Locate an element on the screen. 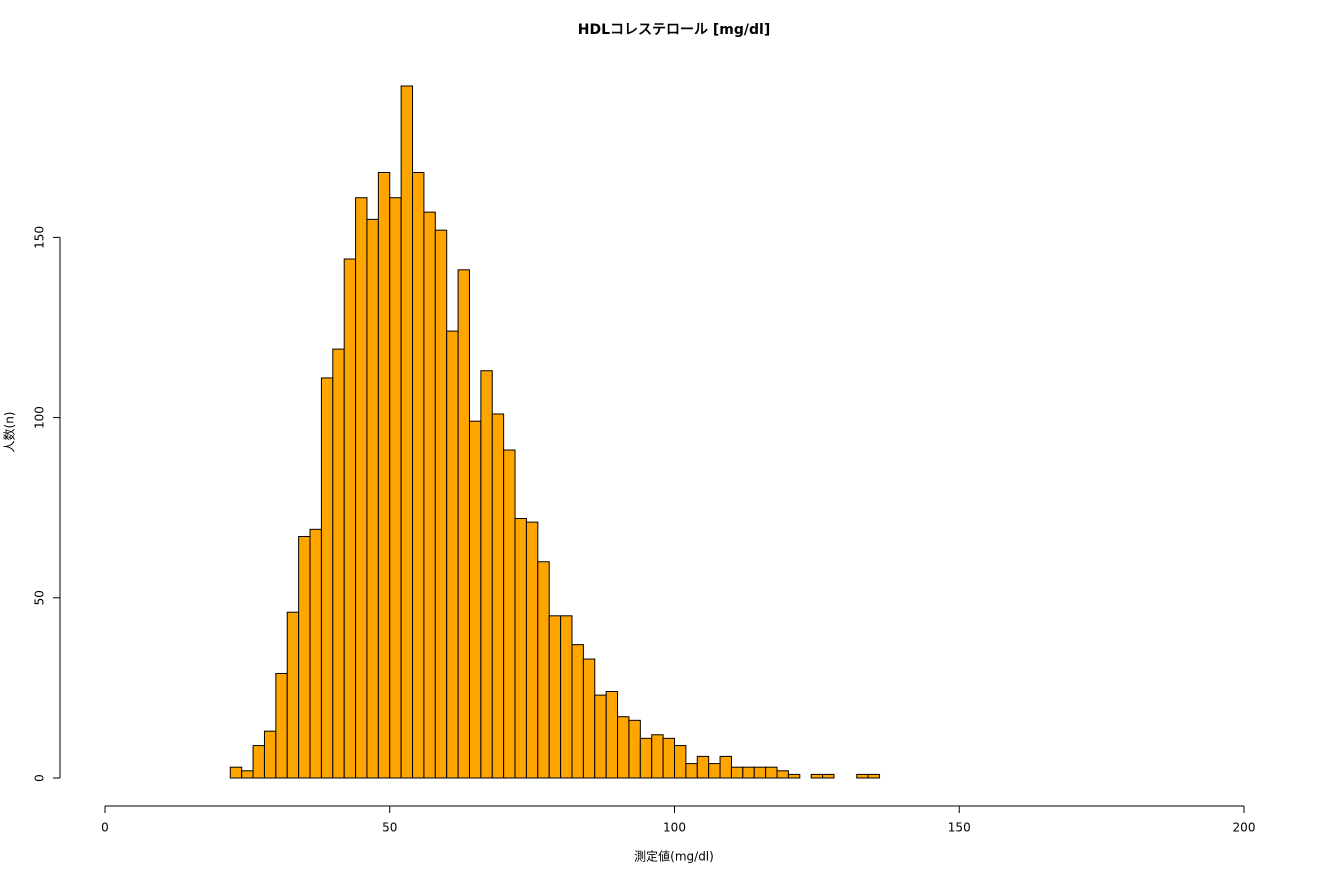 Image resolution: width=1320 pixels, height=880 pixels. x-tick-label: 100 is located at coordinates (674, 828).